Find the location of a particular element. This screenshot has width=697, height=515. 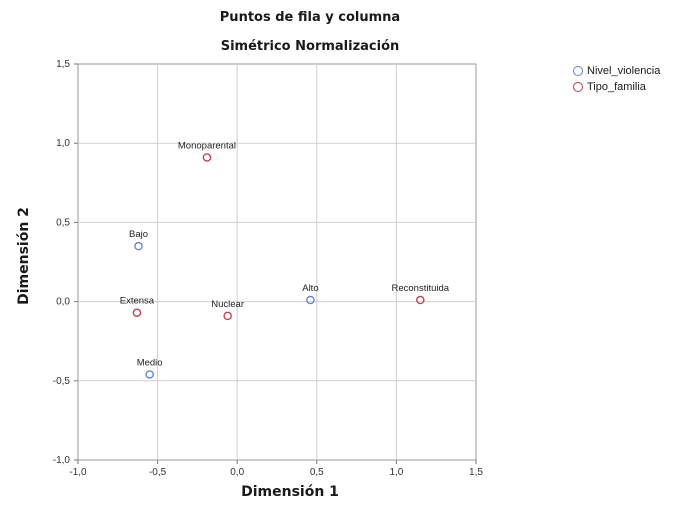

y-tick-label: 0,0 is located at coordinates (63, 302).